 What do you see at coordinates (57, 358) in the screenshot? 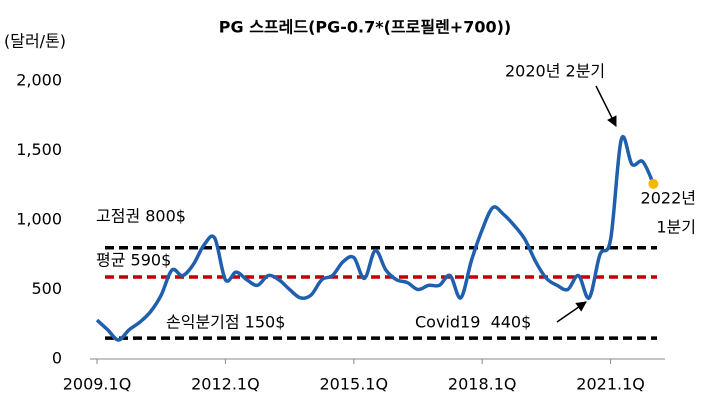
I see `y-tick-label: 0` at bounding box center [57, 358].